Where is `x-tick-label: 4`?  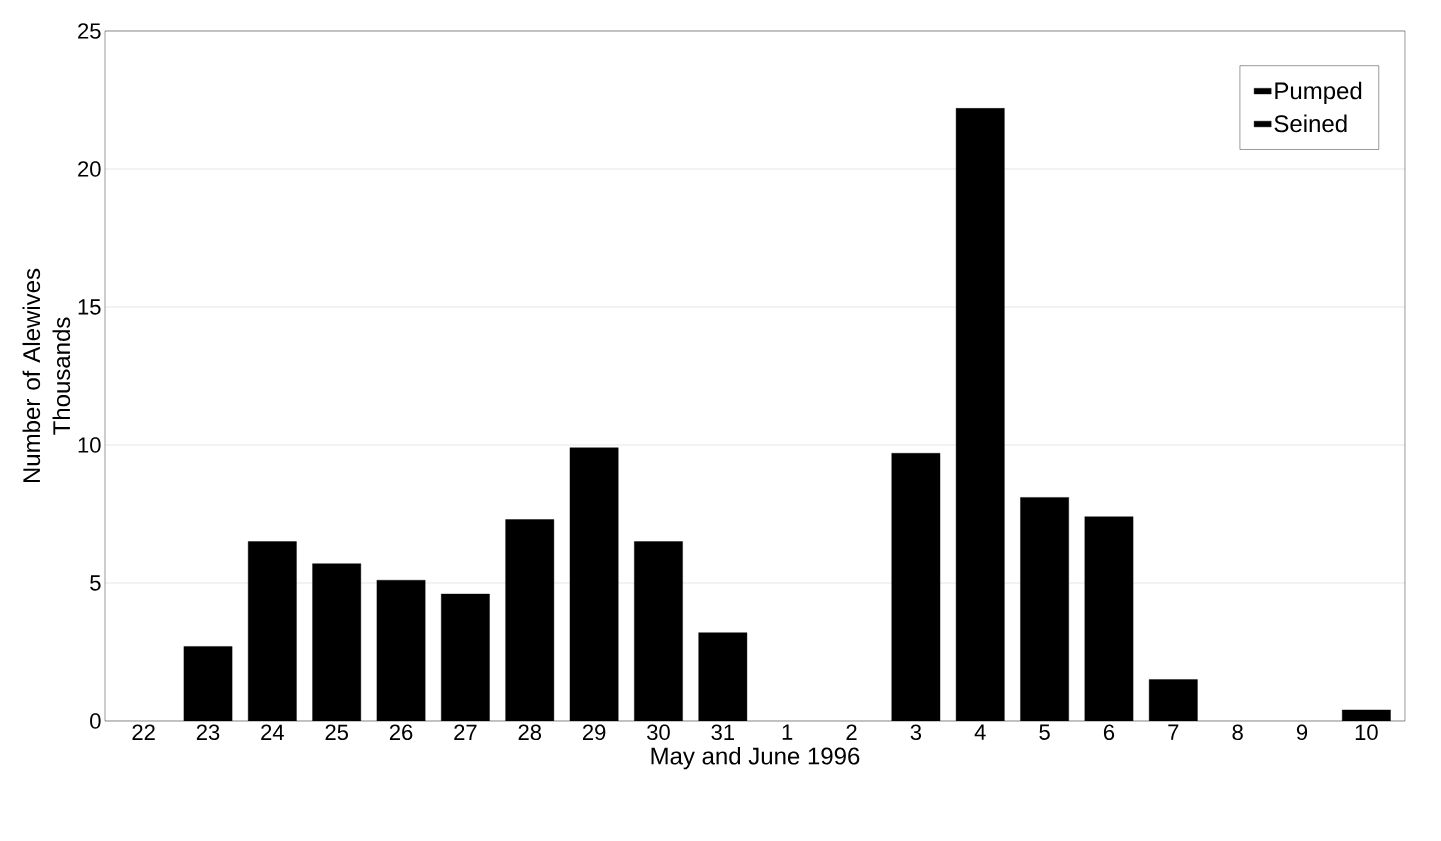 x-tick-label: 4 is located at coordinates (980, 732).